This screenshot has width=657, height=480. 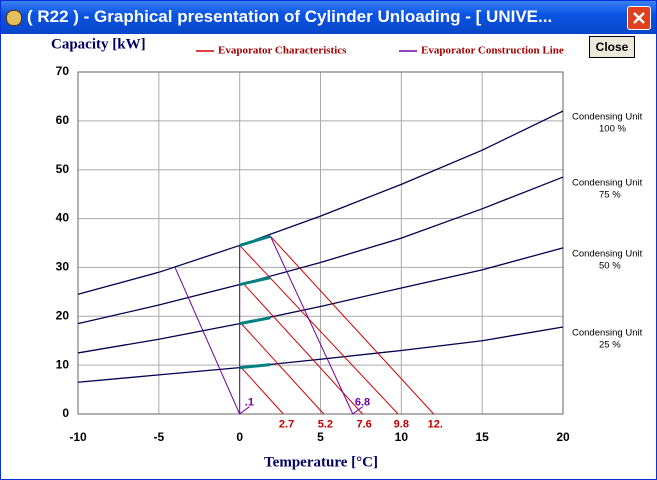 What do you see at coordinates (63, 169) in the screenshot?
I see `y-tick-label: 50` at bounding box center [63, 169].